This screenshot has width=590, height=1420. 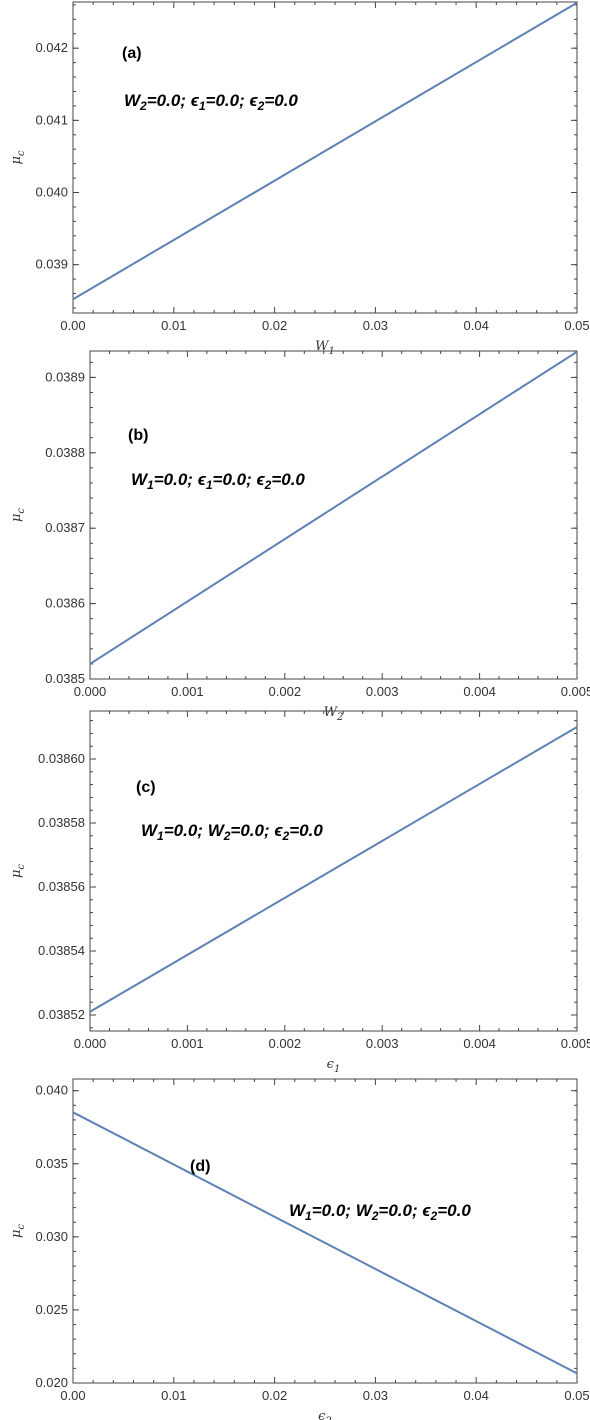 I want to click on x-axis-label: ϵ1, so click(x=334, y=1066).